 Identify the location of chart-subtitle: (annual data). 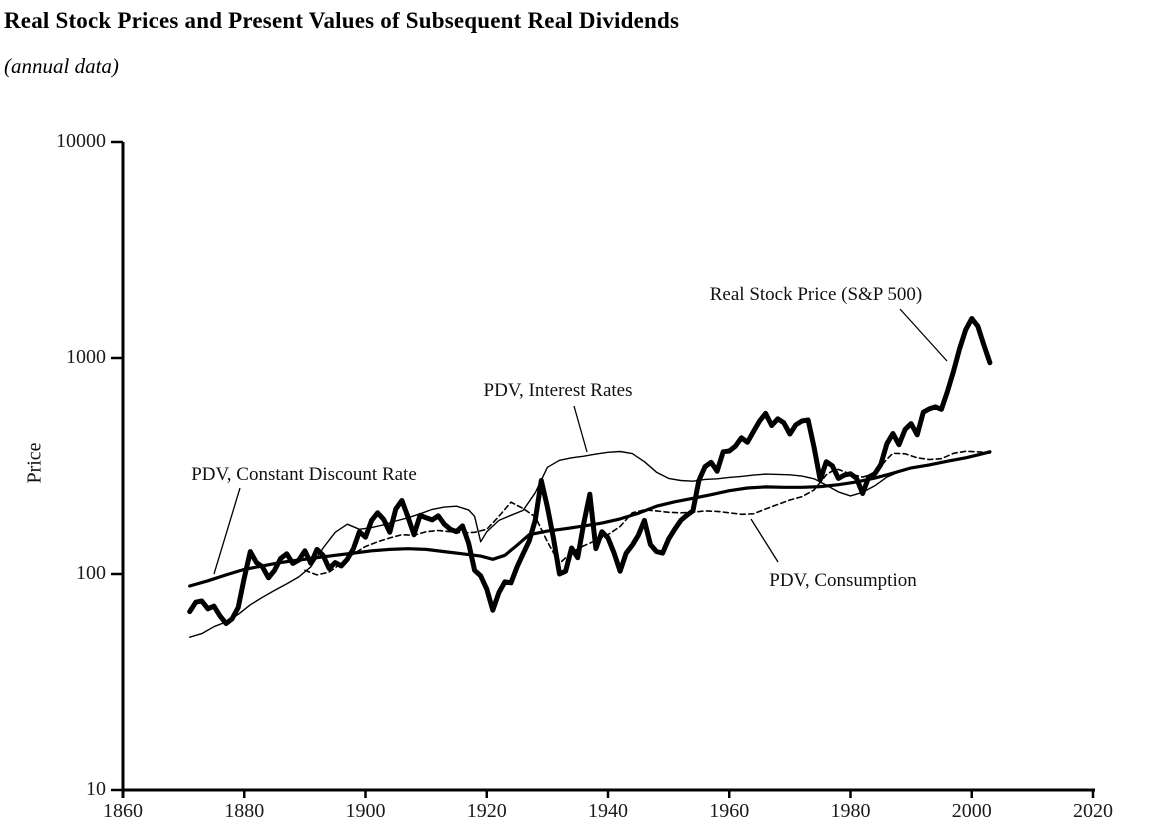
(61, 66).